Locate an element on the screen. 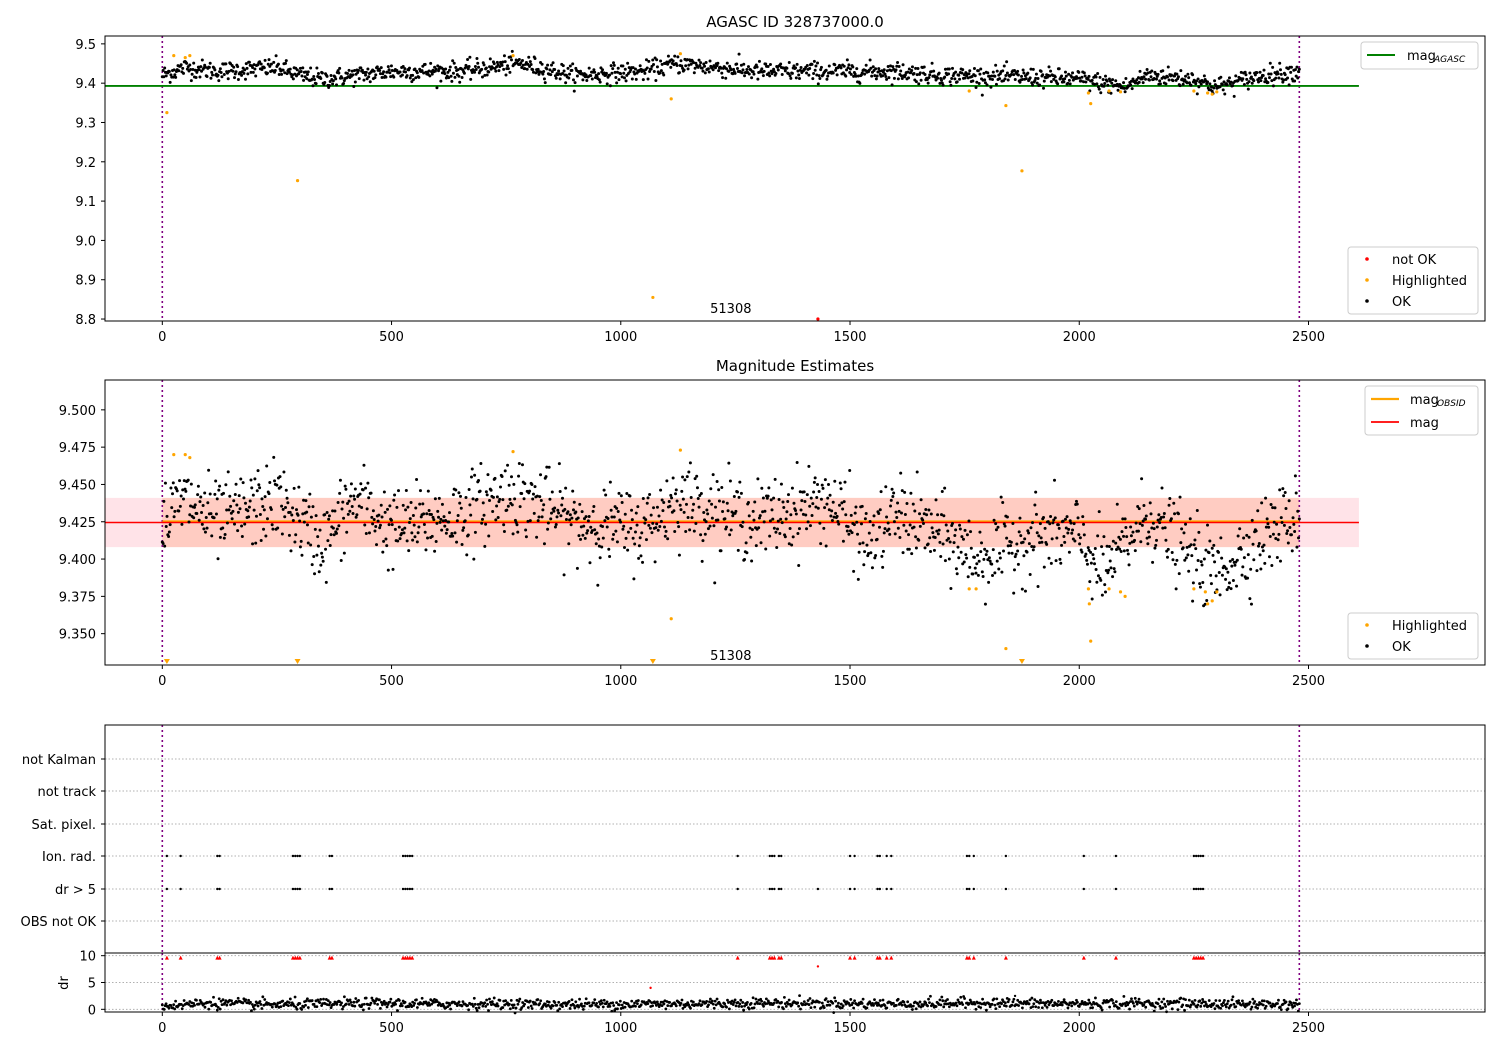 Image resolution: width=1500 pixels, height=1050 pixels. legend-subscript-obsid: OBSID is located at coordinates (1451, 404).